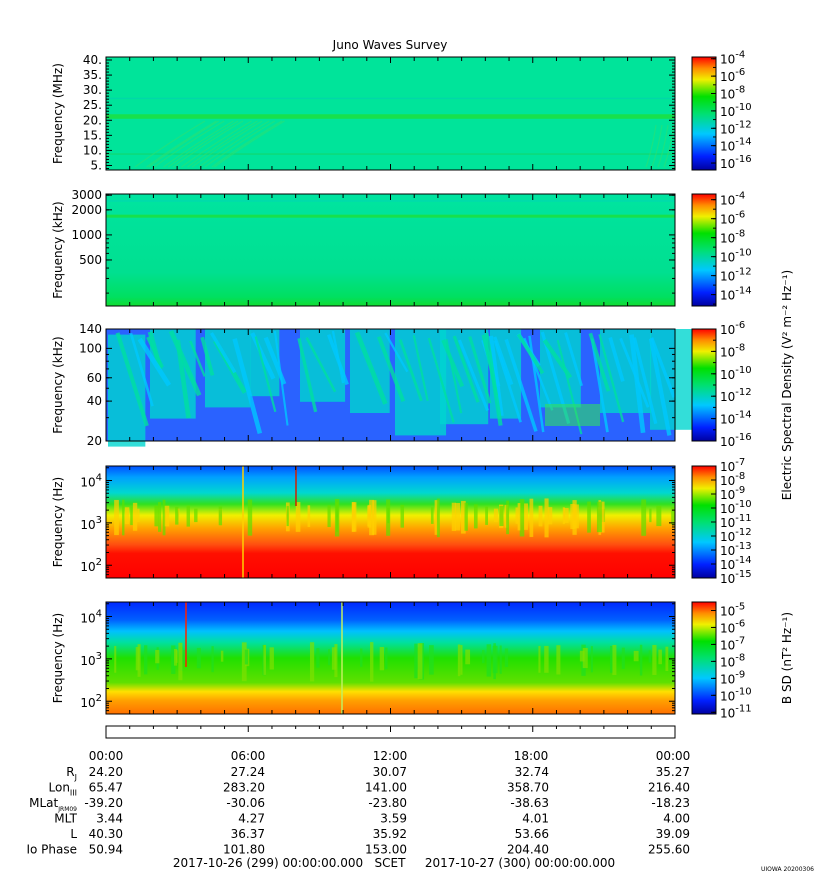  Describe the element at coordinates (94, 401) in the screenshot. I see `y-tick-label: 40` at that location.